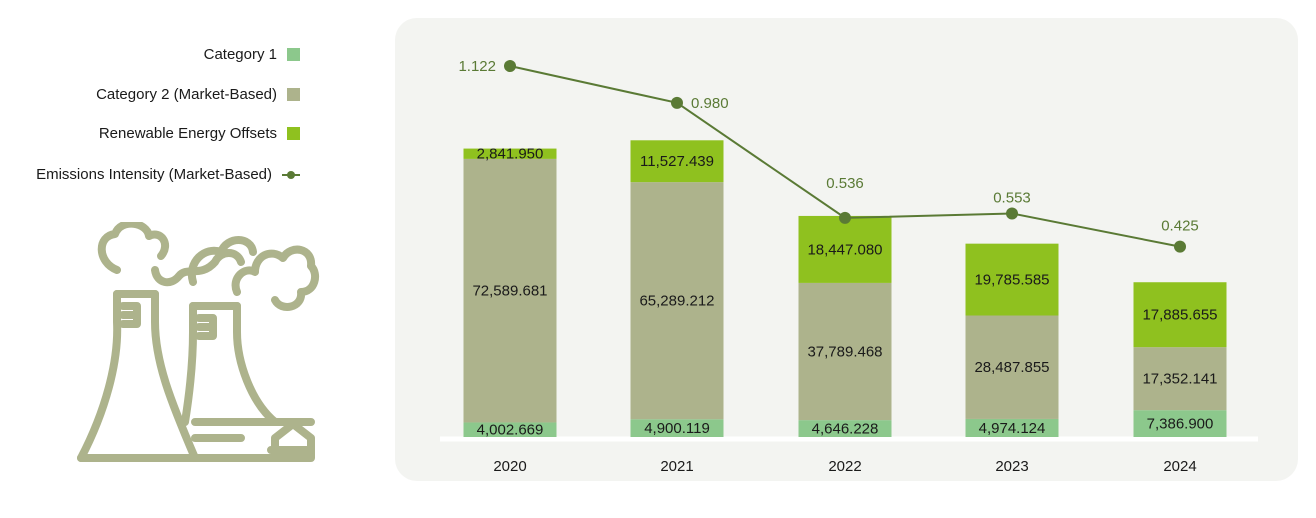 This screenshot has height=518, width=1316. I want to click on bar-segment-category-1-2023, so click(1012, 427).